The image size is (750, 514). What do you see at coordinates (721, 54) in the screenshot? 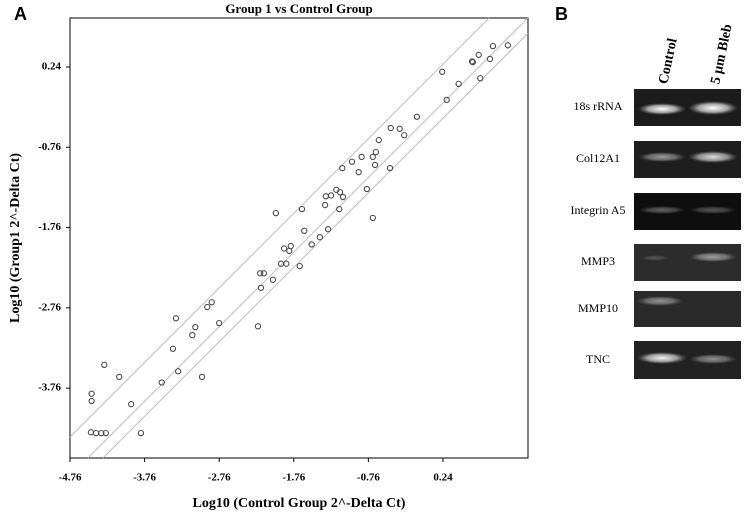
I see `gel-column-label: 5 μm Bleb` at bounding box center [721, 54].